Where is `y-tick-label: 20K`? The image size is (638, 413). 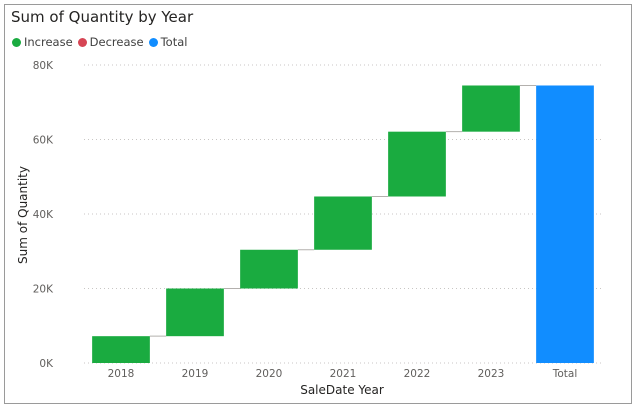 y-tick-label: 20K is located at coordinates (43, 290).